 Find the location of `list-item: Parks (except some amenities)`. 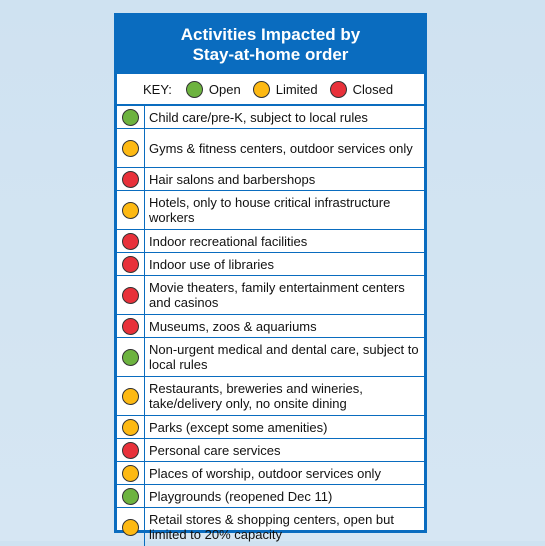

list-item: Parks (except some amenities) is located at coordinates (270, 427).